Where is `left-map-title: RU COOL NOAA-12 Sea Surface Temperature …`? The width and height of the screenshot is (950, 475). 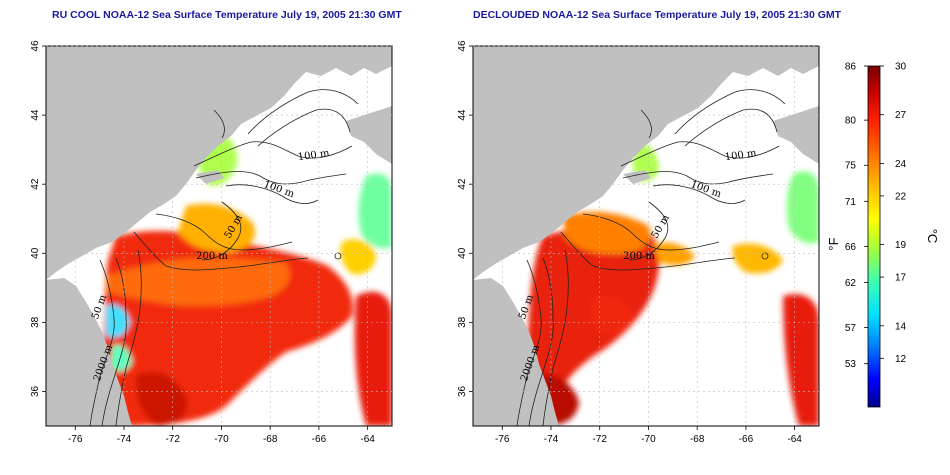 left-map-title: RU COOL NOAA-12 Sea Surface Temperature … is located at coordinates (227, 15).